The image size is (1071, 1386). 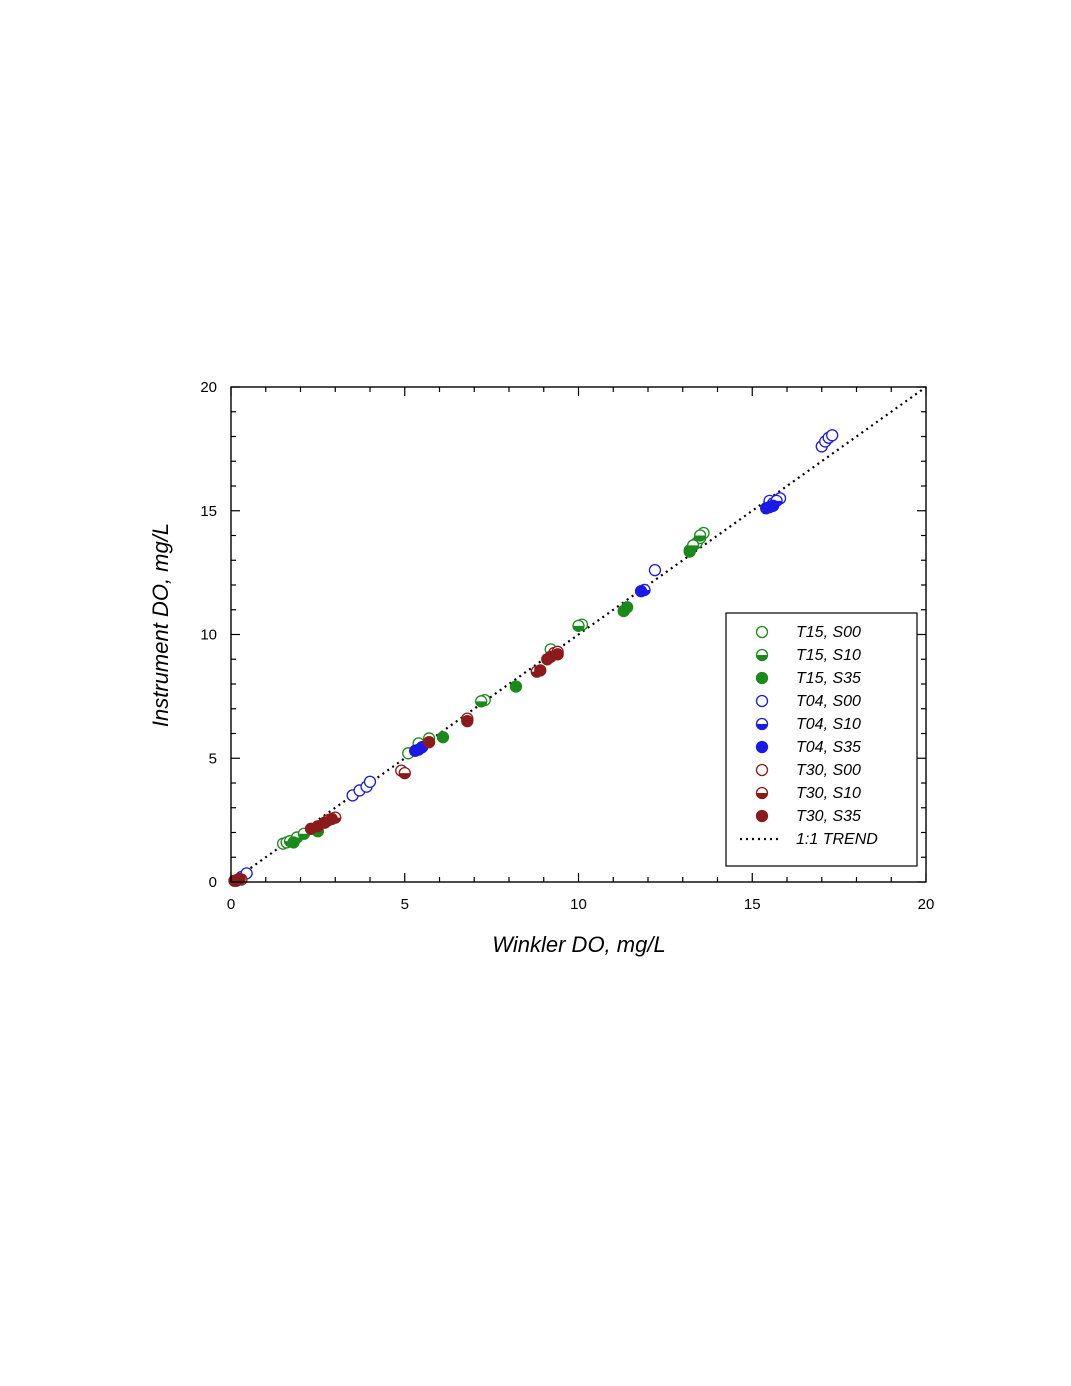 I want to click on legend-label: T04, S35, so click(x=828, y=747).